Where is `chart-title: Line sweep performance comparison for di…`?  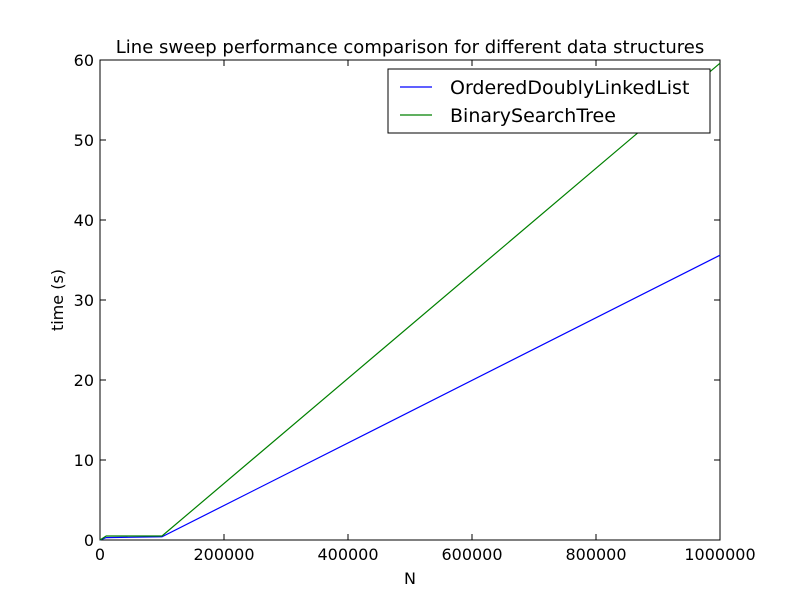 chart-title: Line sweep performance comparison for di… is located at coordinates (410, 47).